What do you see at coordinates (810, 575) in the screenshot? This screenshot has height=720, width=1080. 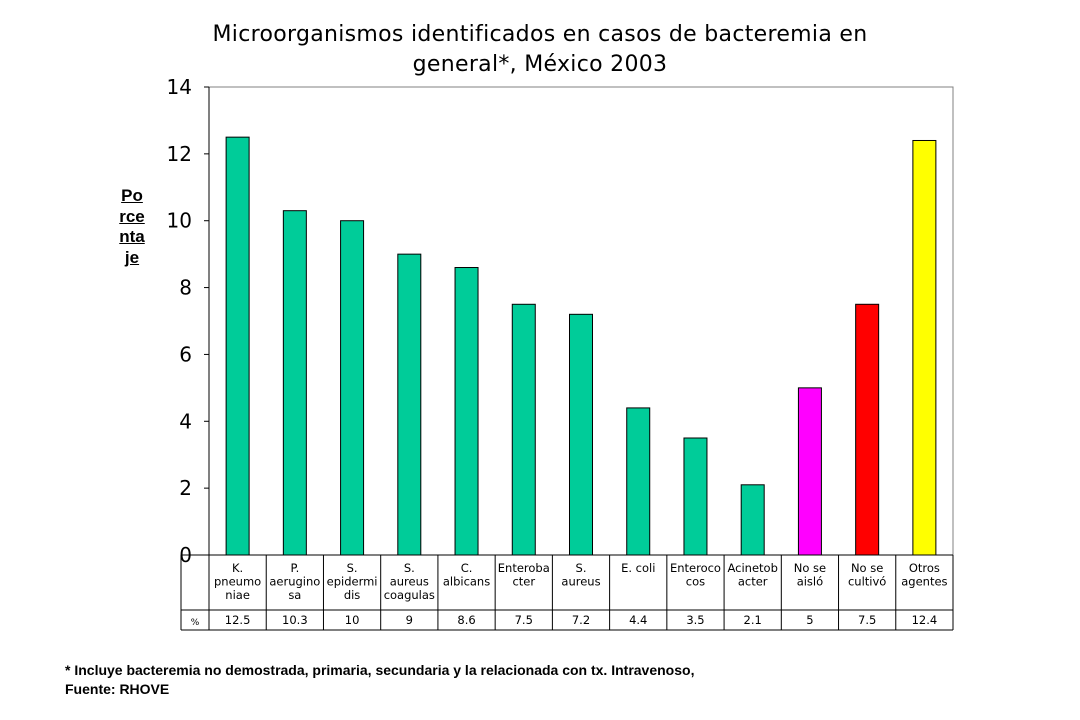 I see `category-label: No se aisló` at bounding box center [810, 575].